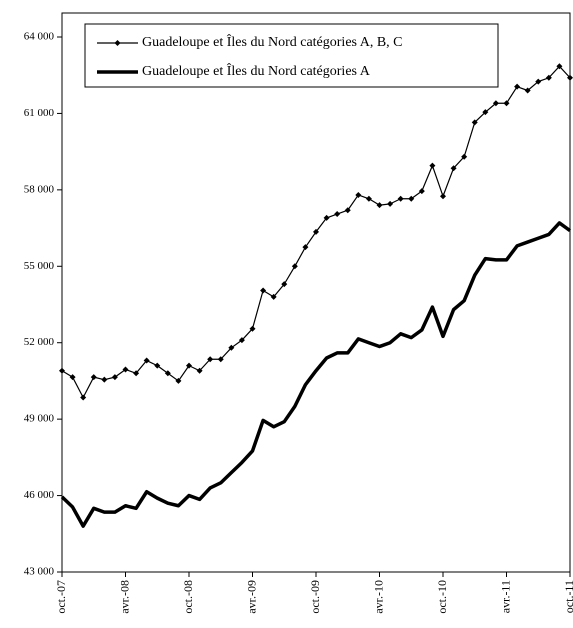  I want to click on y-tick-label: 46 000, so click(39, 495).